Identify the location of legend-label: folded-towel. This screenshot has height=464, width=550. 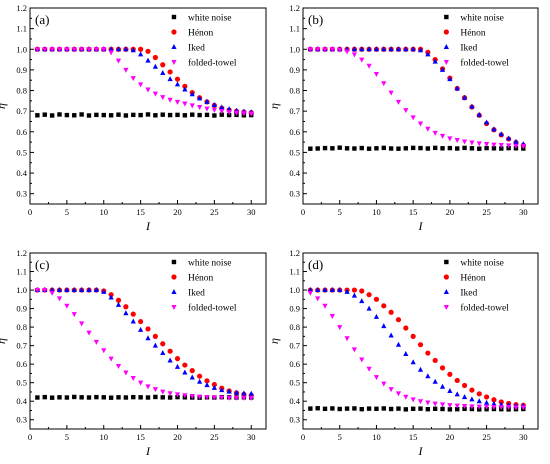
(484, 63).